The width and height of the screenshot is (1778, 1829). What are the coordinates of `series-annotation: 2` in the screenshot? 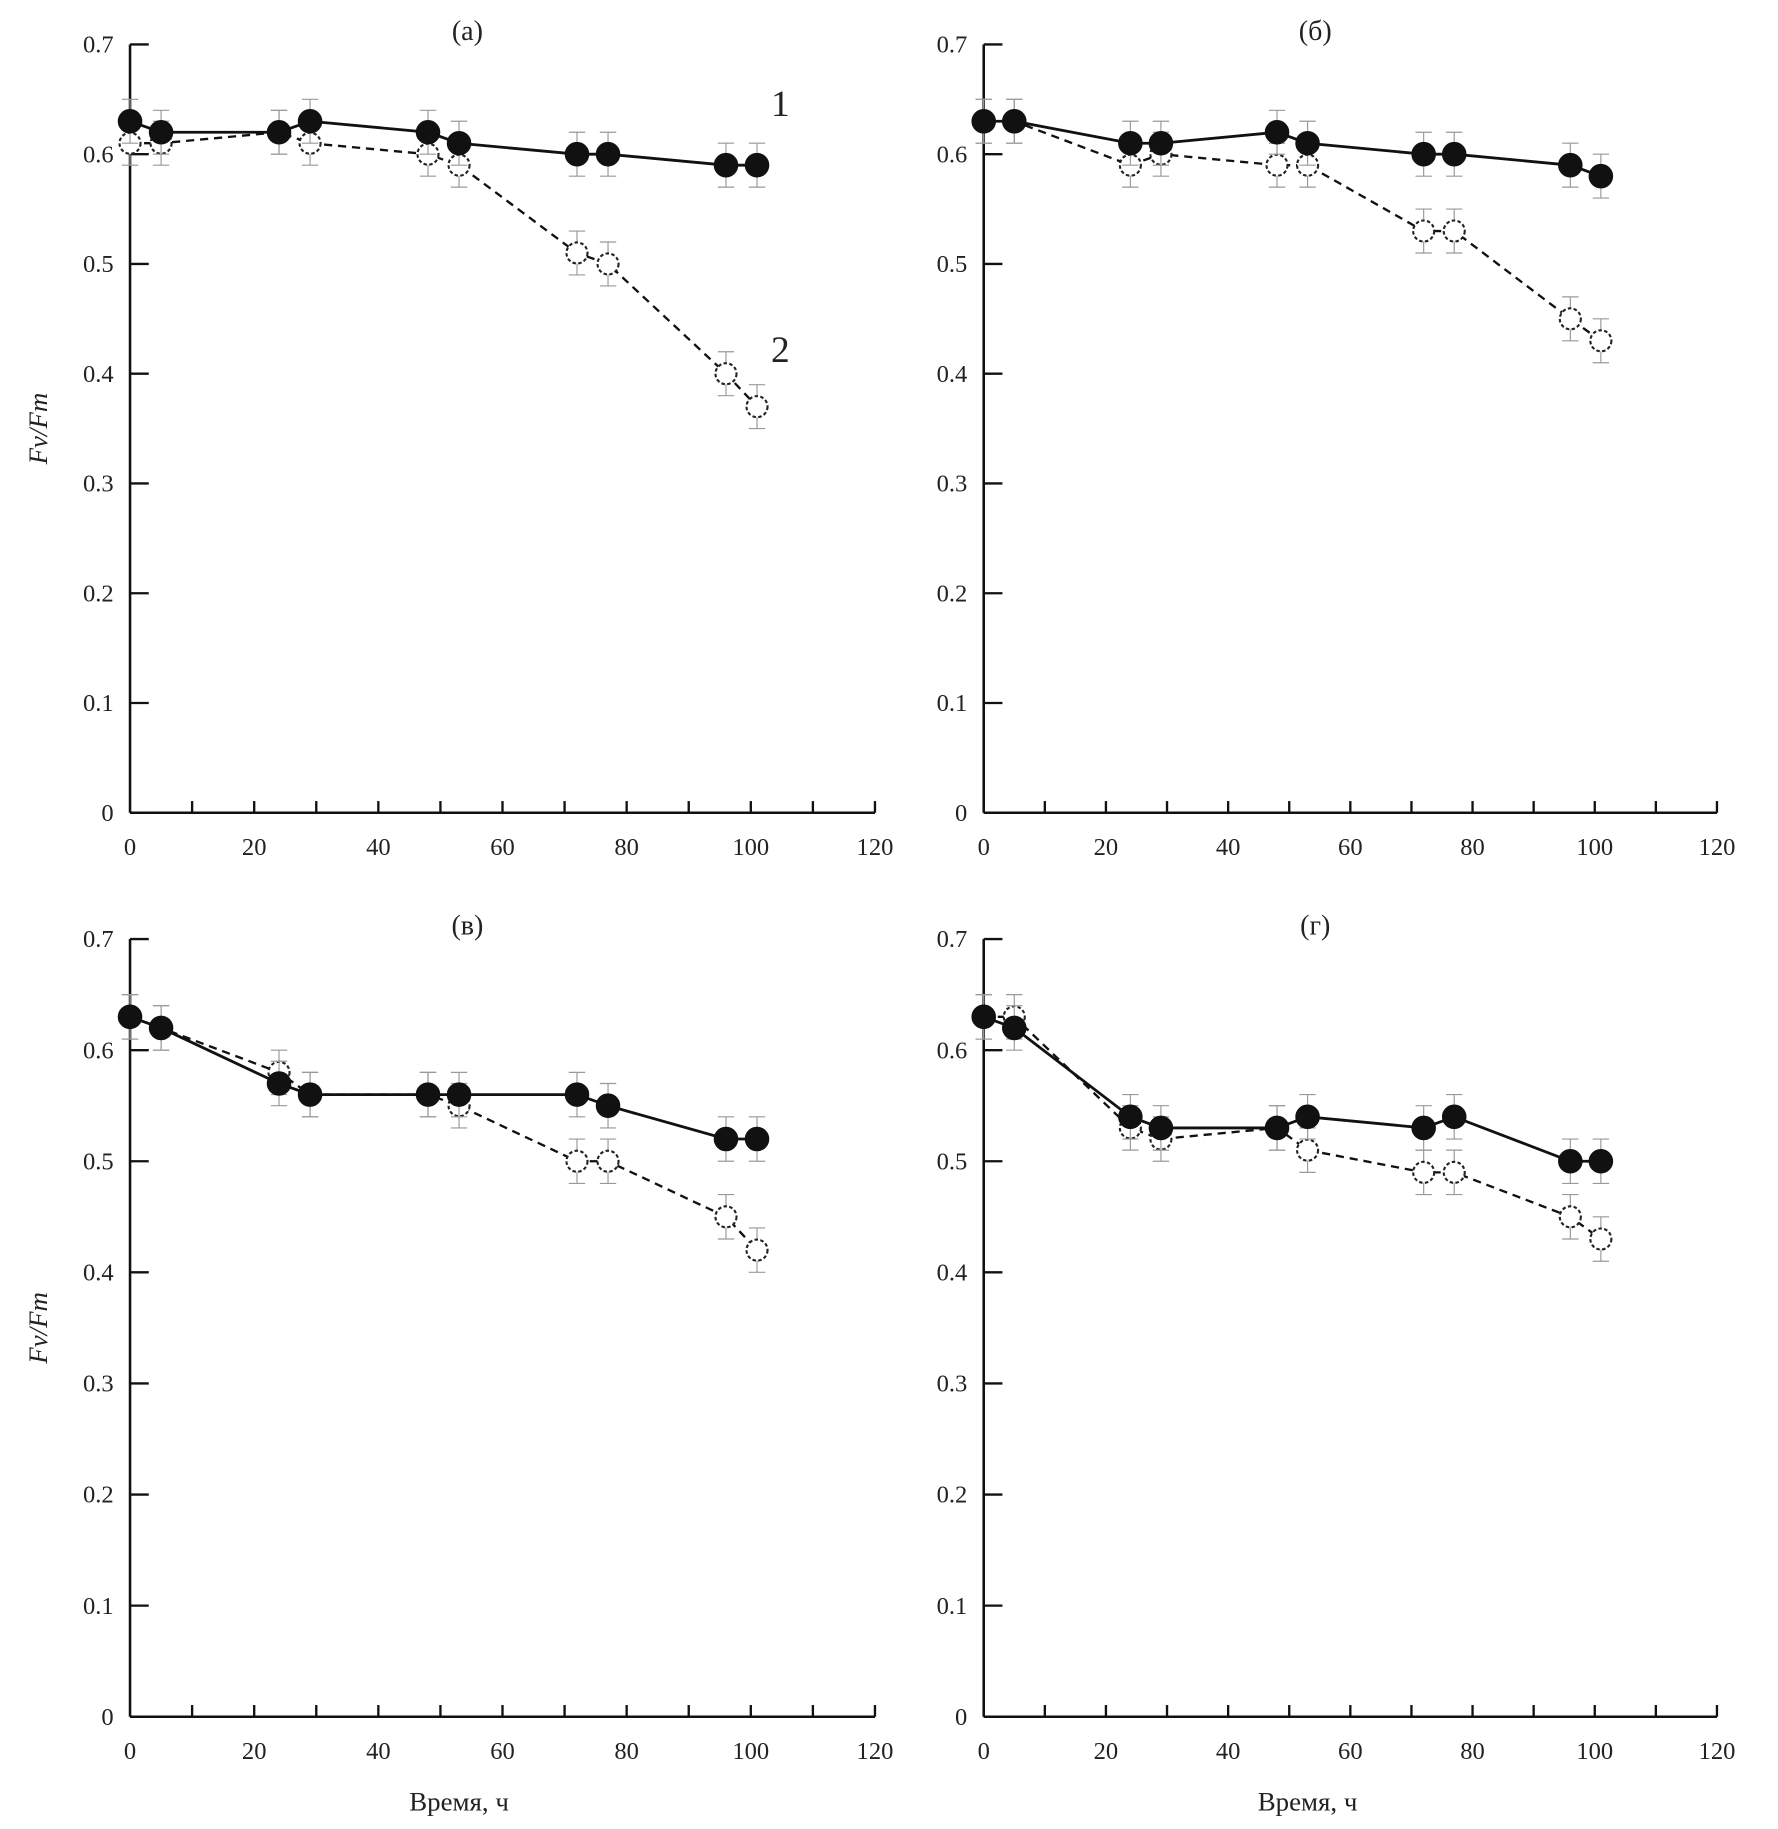 It's located at (780, 350).